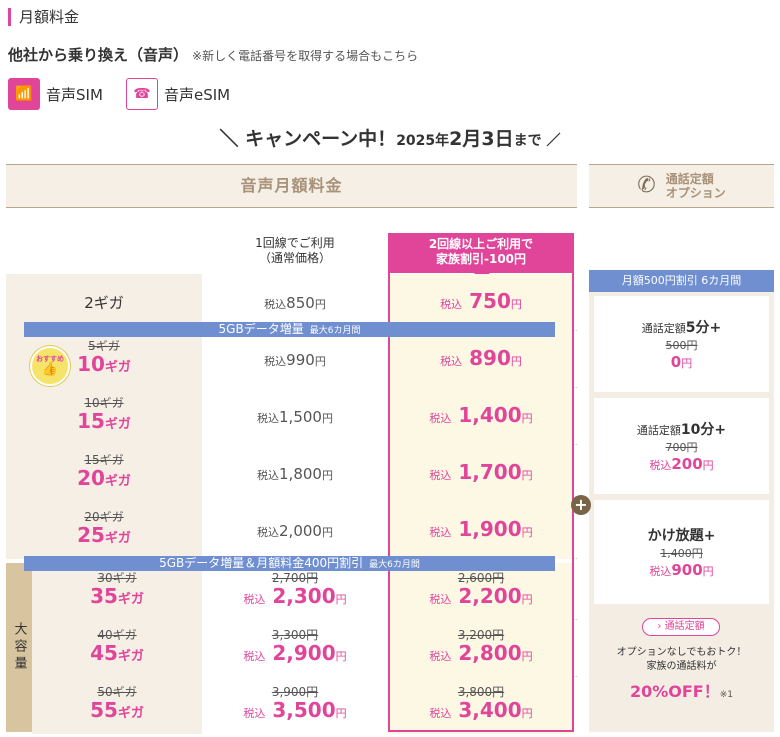 Image resolution: width=780 pixels, height=737 pixels. I want to click on sim-icon: 📶, so click(24, 94).